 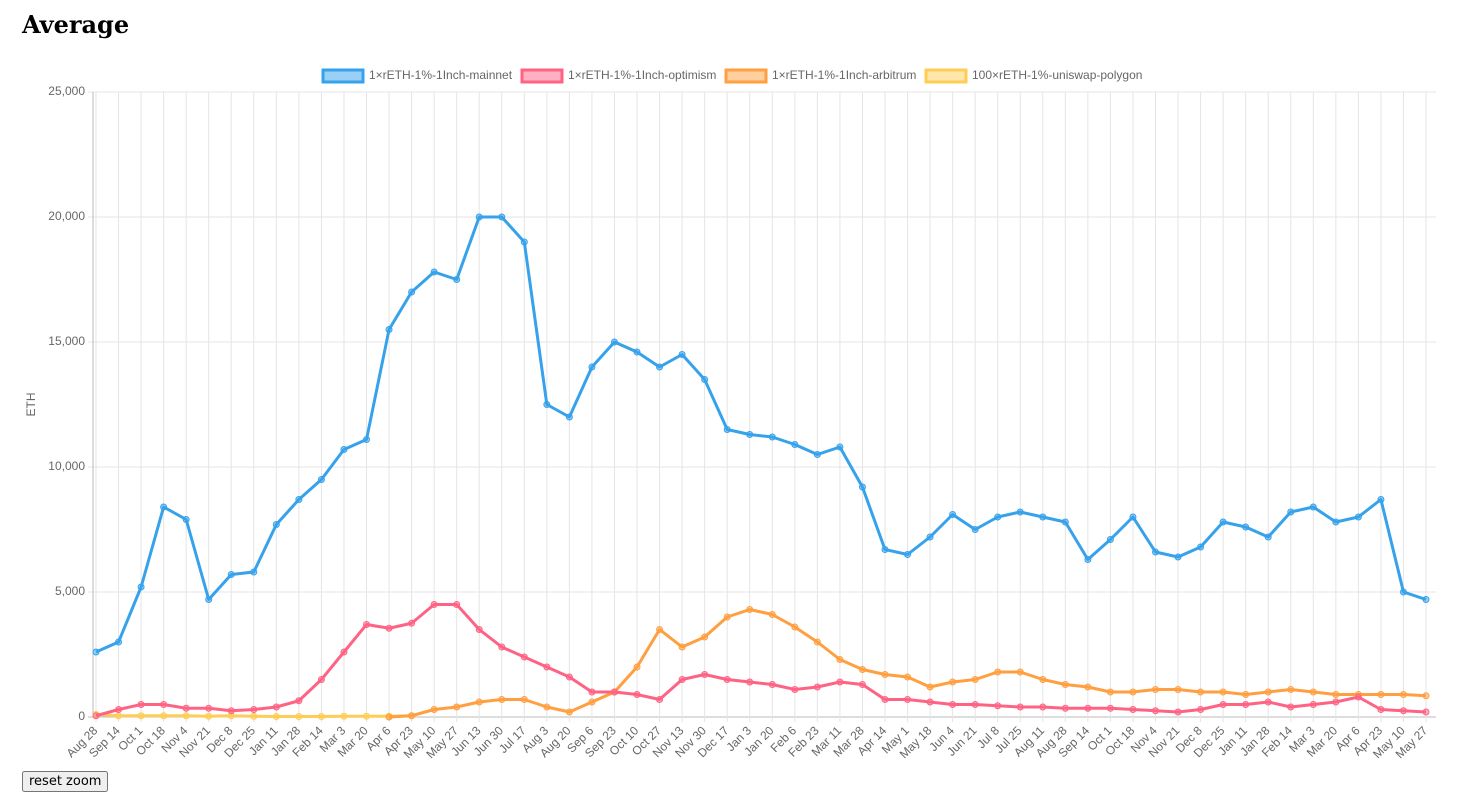 I want to click on reset-zoom-button: reset zoom, so click(x=65, y=781).